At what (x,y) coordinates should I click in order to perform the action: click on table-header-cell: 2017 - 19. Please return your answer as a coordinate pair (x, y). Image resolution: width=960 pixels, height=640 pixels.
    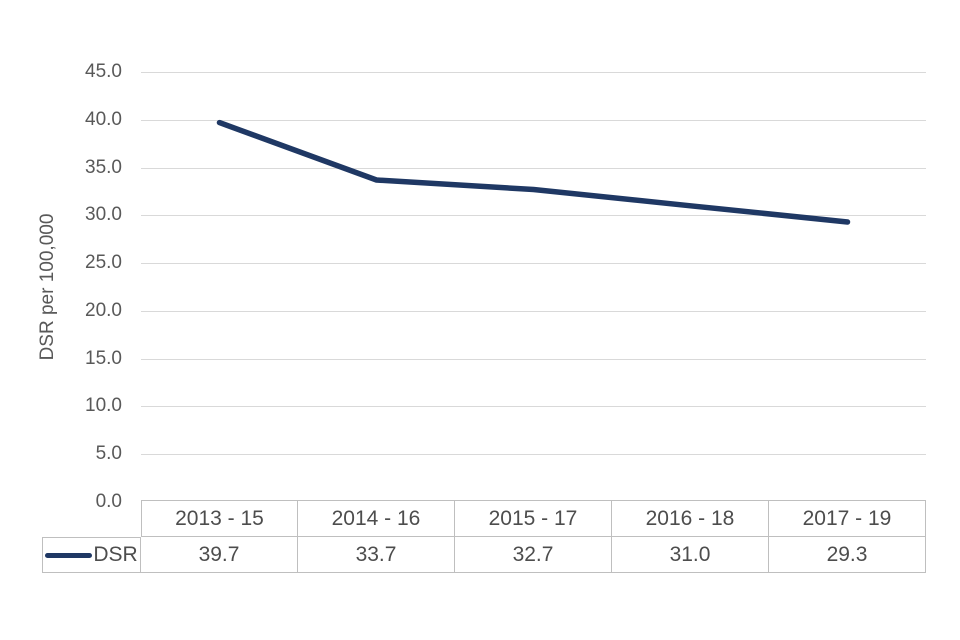
    Looking at the image, I should click on (847, 518).